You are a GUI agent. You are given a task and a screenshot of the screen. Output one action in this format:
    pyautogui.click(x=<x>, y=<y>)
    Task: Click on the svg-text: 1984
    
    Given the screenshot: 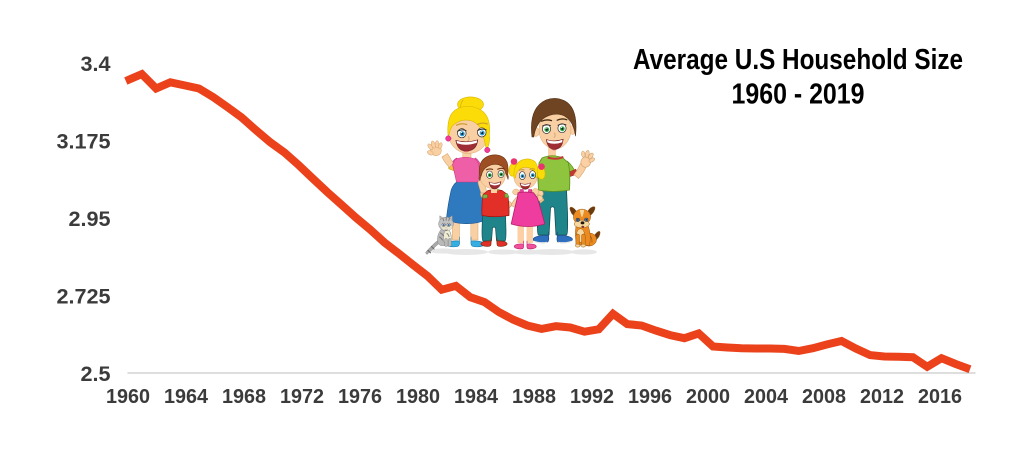 What is the action you would take?
    pyautogui.click(x=476, y=396)
    